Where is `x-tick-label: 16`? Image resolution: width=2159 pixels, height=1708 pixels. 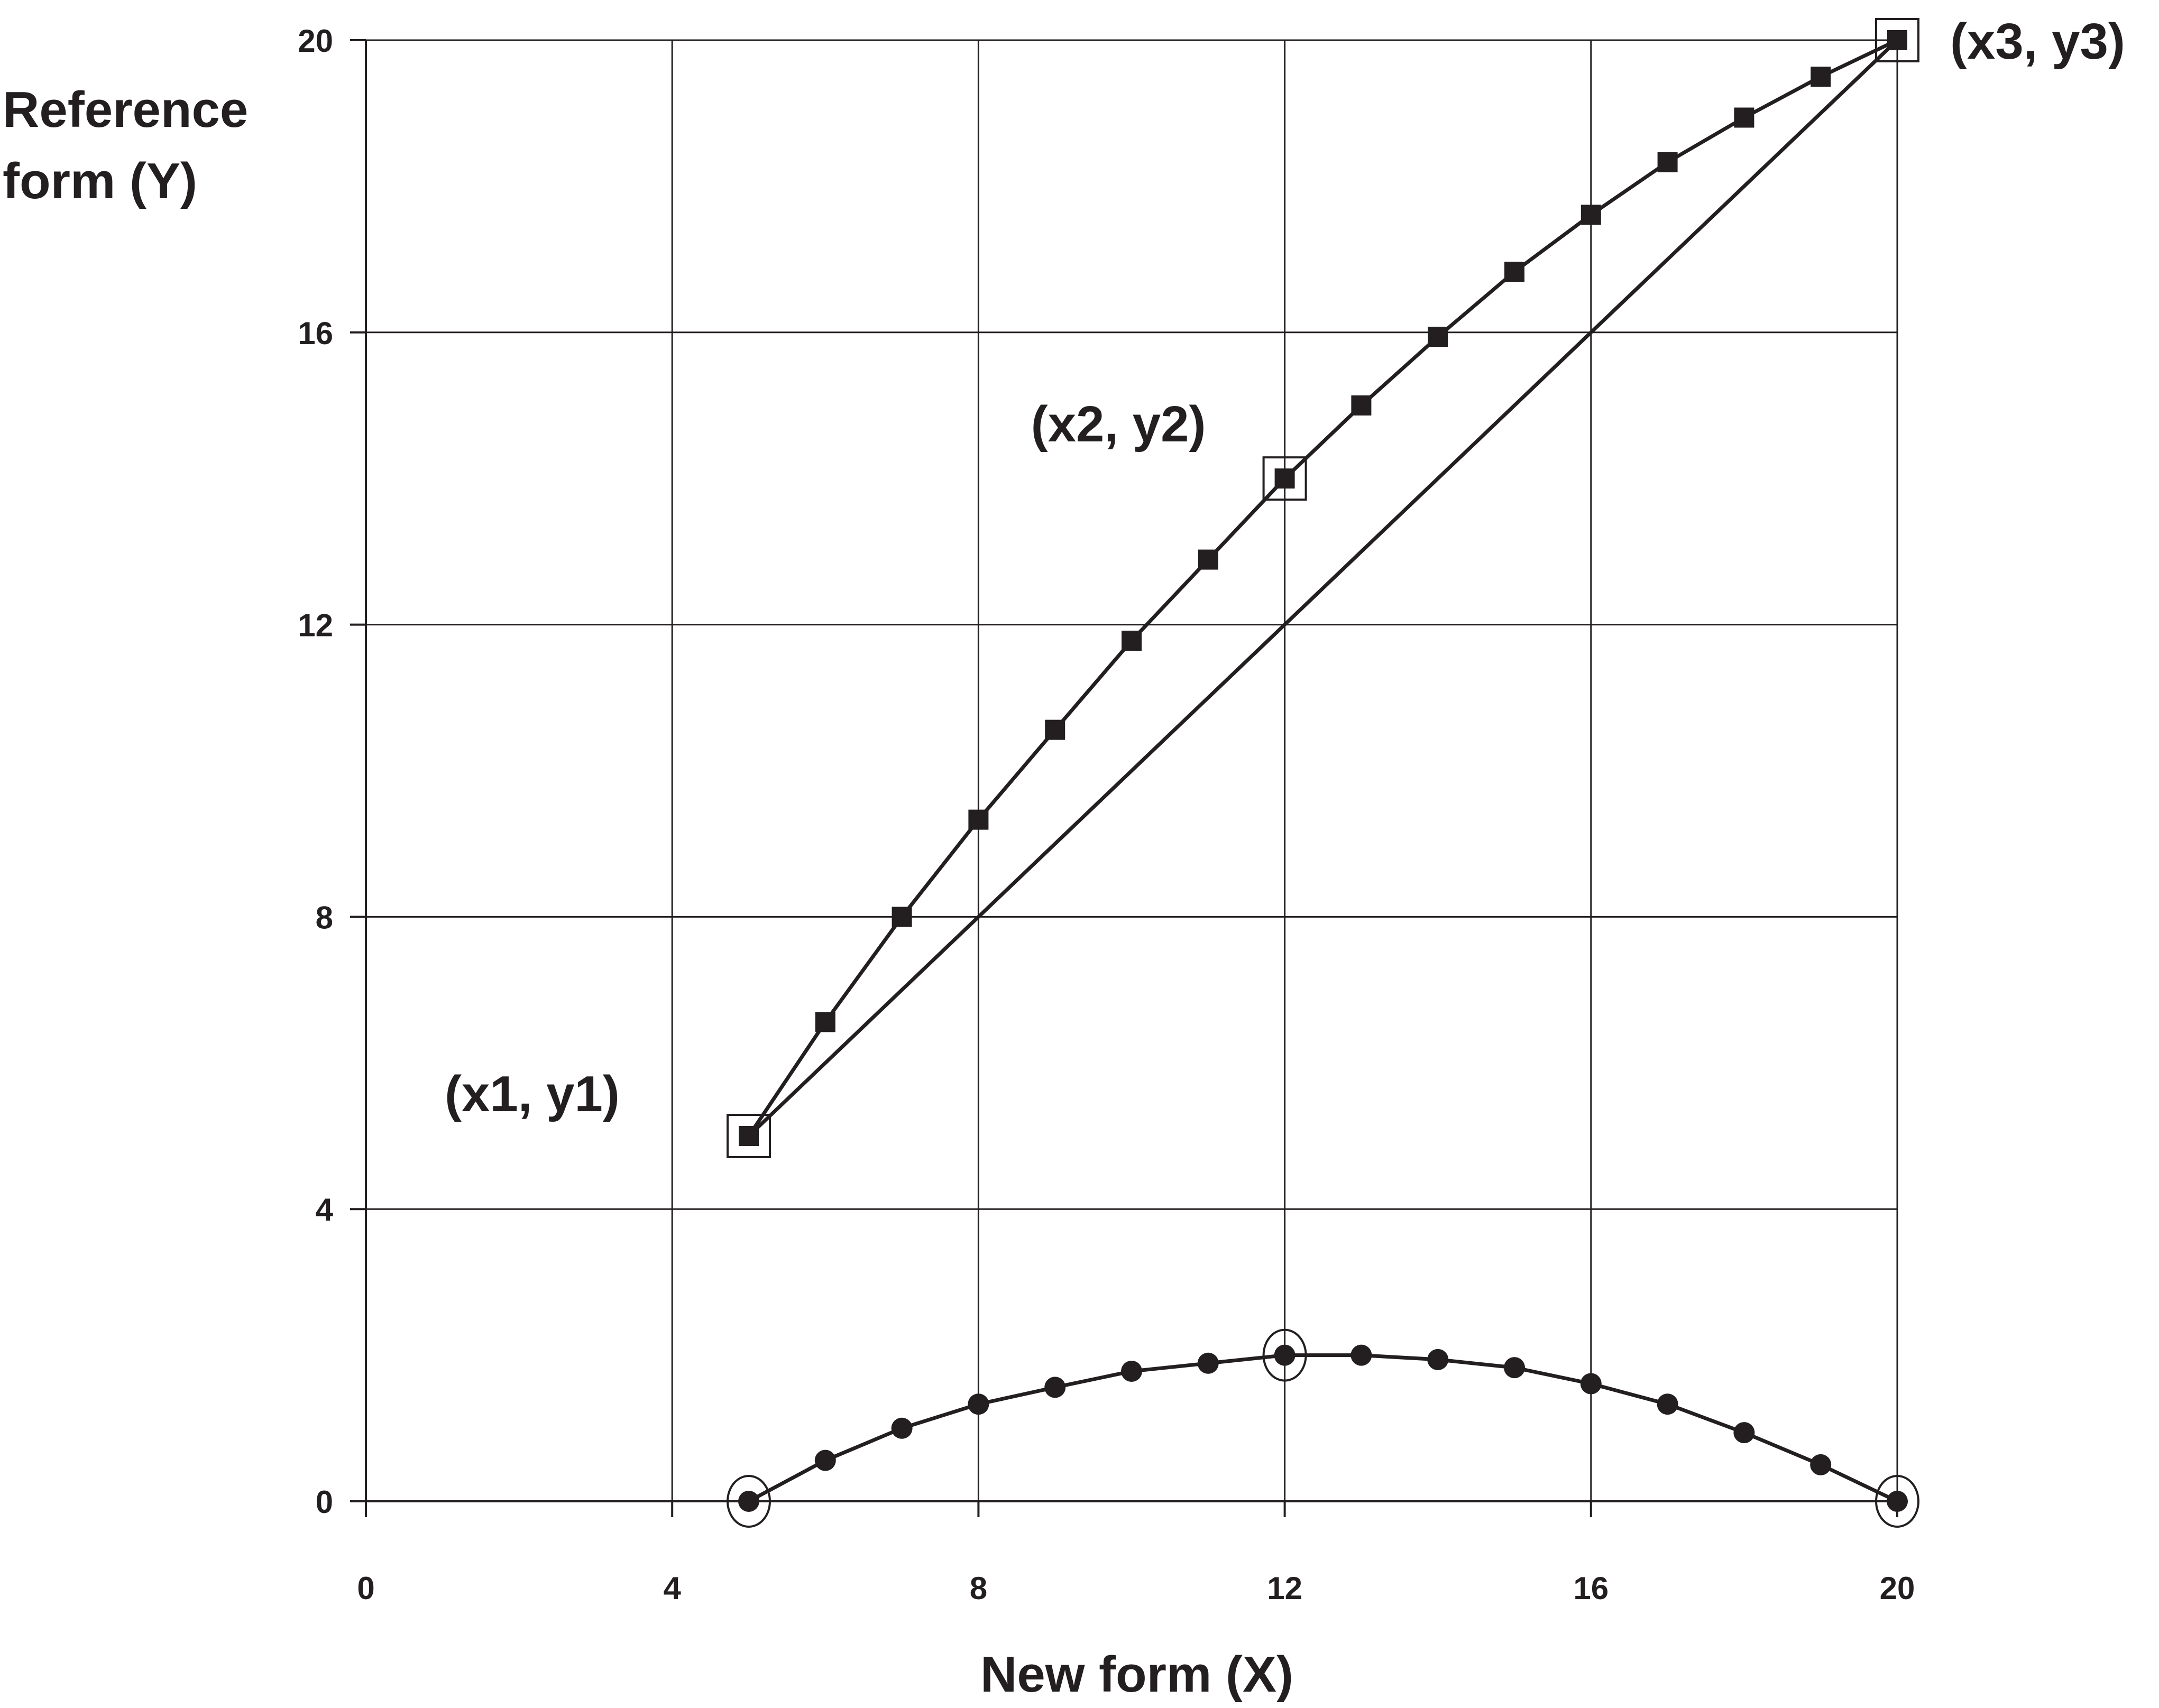
x-tick-label: 16 is located at coordinates (1591, 1588).